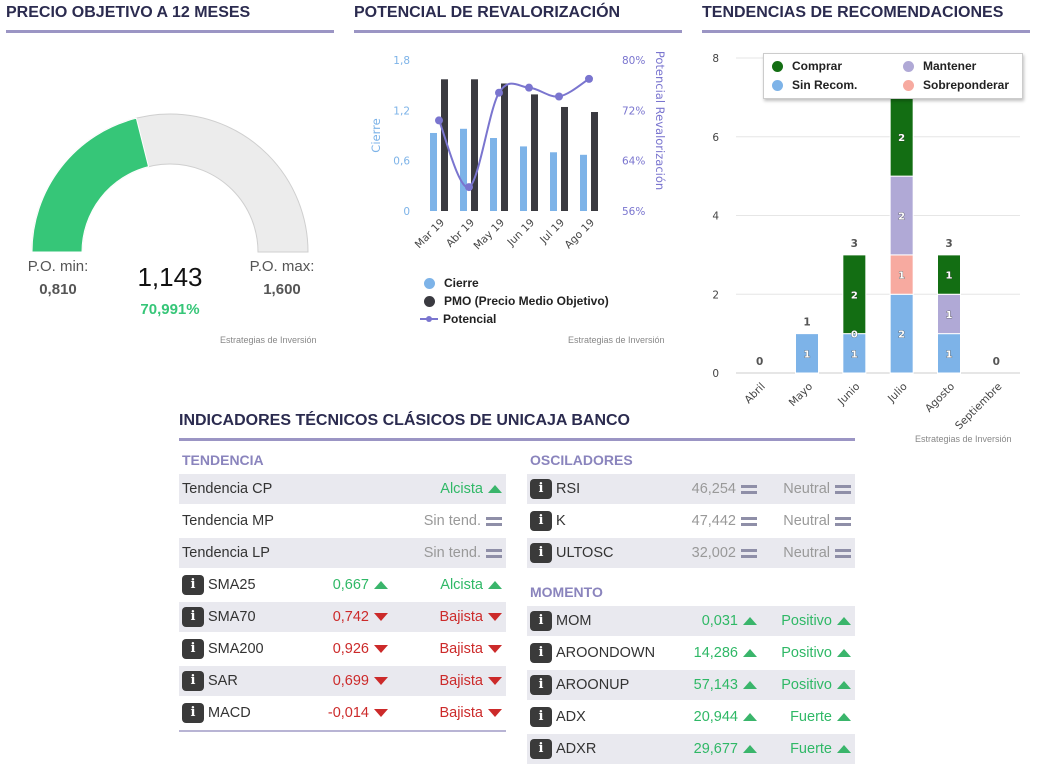 This screenshot has height=772, width=1045. I want to click on legend-mantener: Mantener, so click(939, 66).